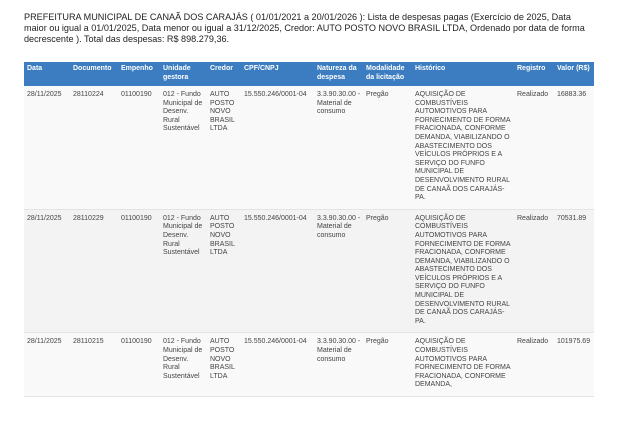  Describe the element at coordinates (183, 74) in the screenshot. I see `column-header: Unidade gestora` at that location.